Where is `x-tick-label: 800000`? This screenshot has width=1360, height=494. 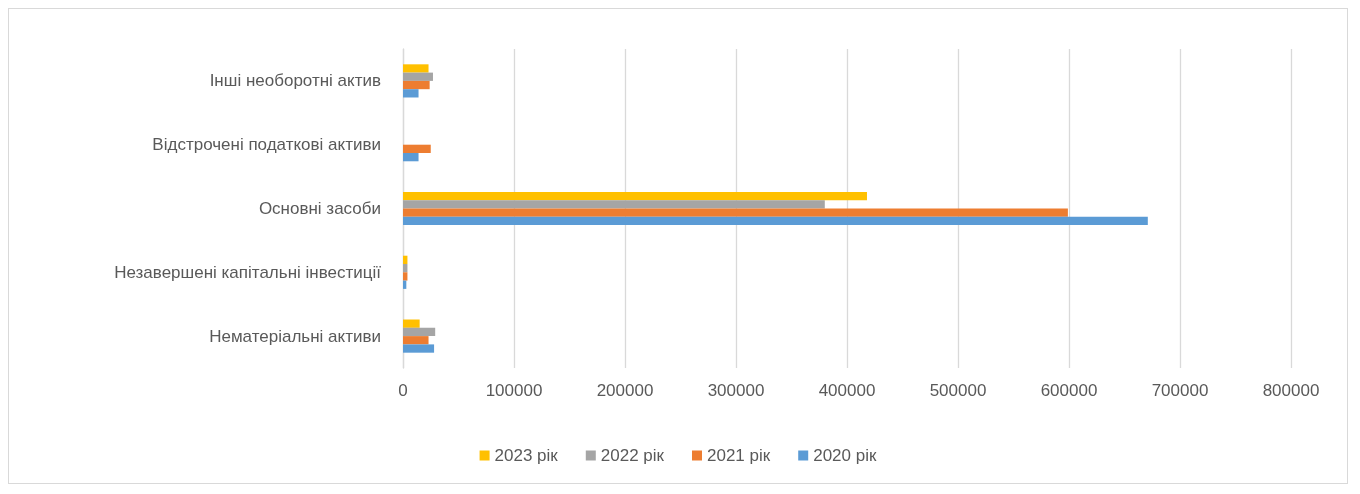 x-tick-label: 800000 is located at coordinates (1291, 390).